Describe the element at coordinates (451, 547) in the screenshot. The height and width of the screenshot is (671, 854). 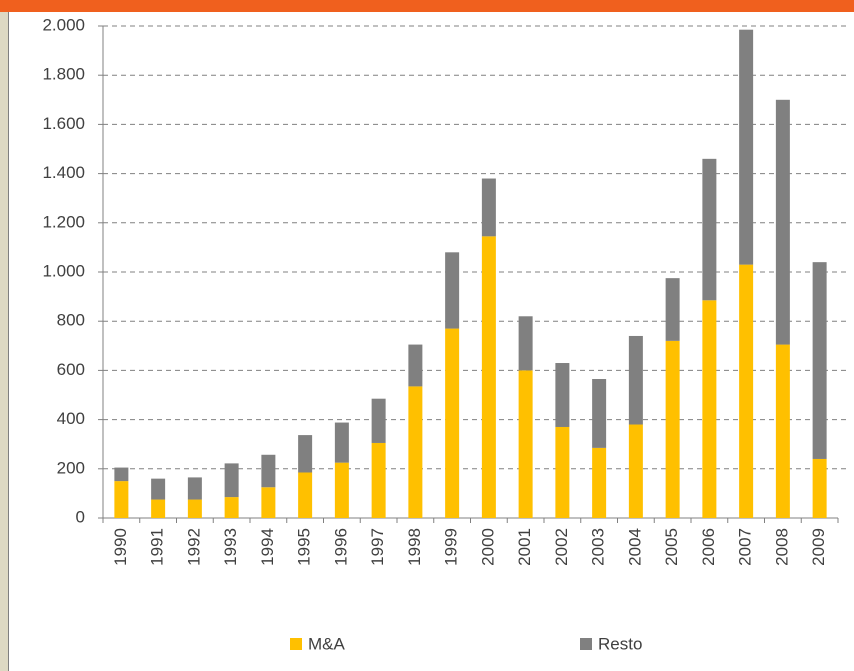
I see `x-tick-label: 1999` at that location.